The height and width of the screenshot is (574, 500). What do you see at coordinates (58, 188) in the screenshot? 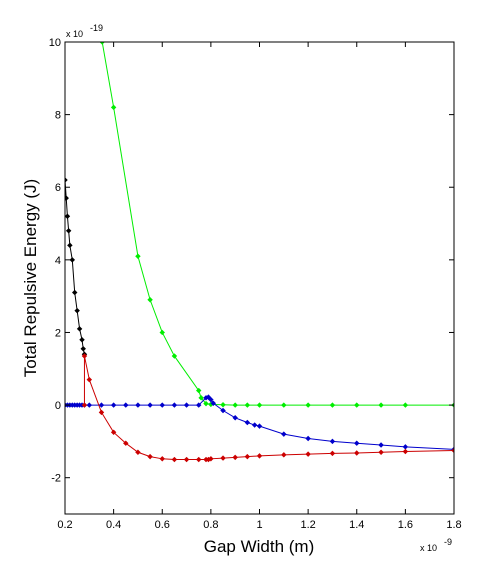
I see `y-tick-label: 6` at bounding box center [58, 188].